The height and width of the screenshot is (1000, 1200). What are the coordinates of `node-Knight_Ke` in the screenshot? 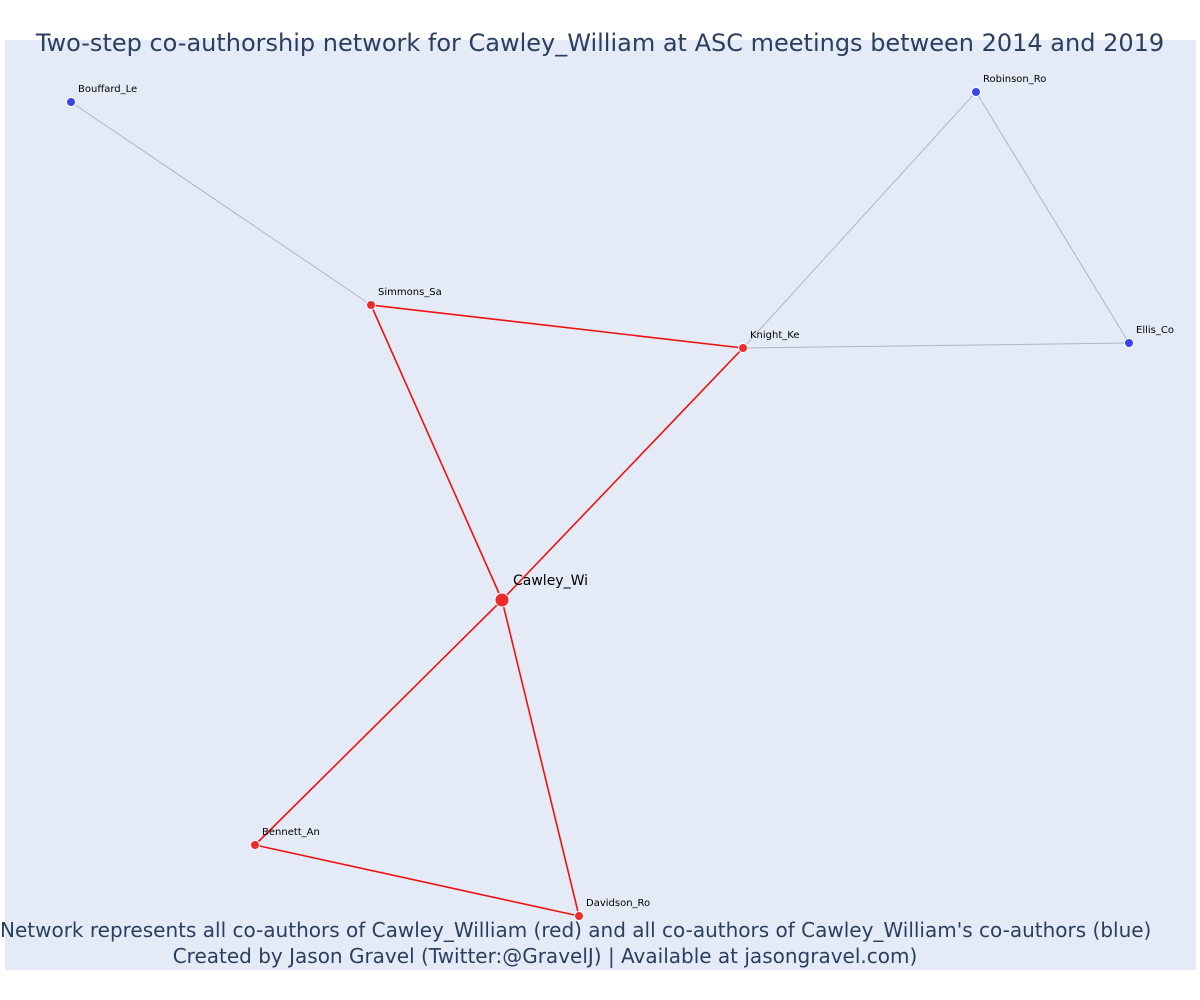 It's located at (743, 348).